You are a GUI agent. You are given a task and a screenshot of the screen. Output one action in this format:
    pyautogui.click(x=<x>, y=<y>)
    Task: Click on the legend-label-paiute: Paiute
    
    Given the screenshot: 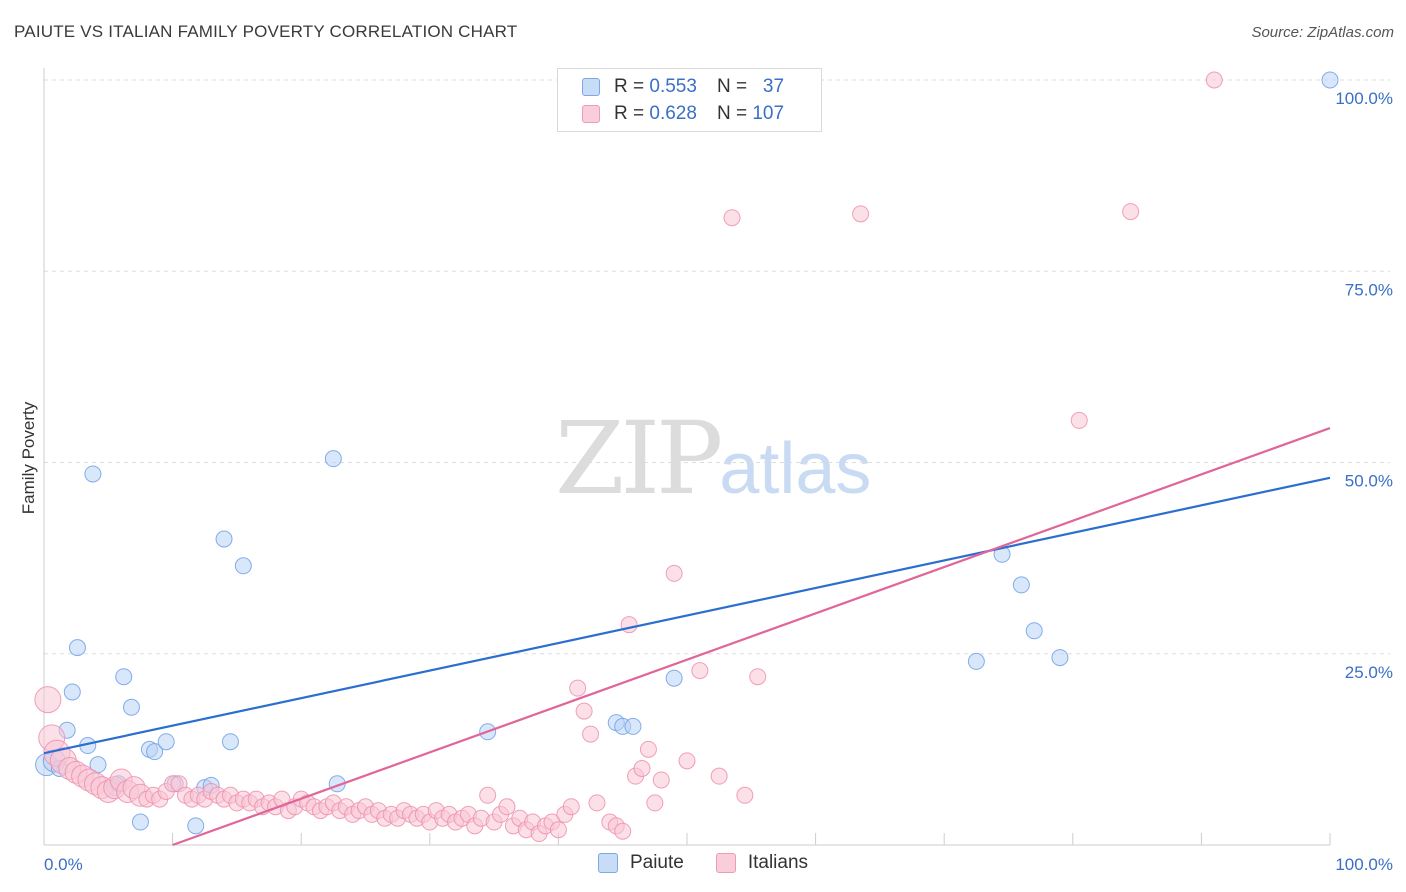 What is the action you would take?
    pyautogui.click(x=656, y=862)
    